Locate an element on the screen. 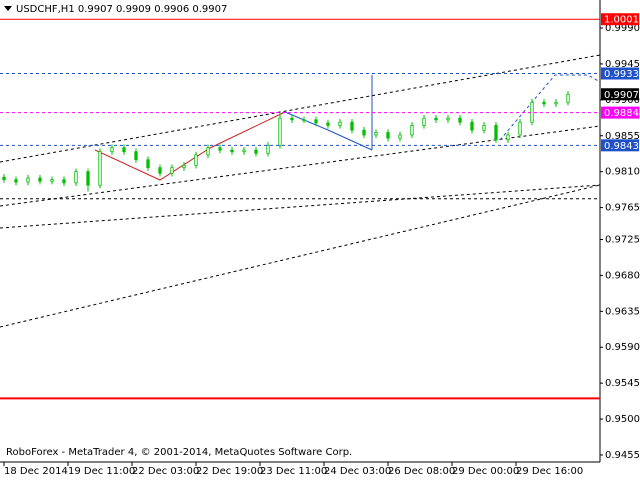 The image size is (640, 480). chart-title: USDCHF,H1 0.9907 0.9909 0.9906 0.9907 is located at coordinates (121, 9).